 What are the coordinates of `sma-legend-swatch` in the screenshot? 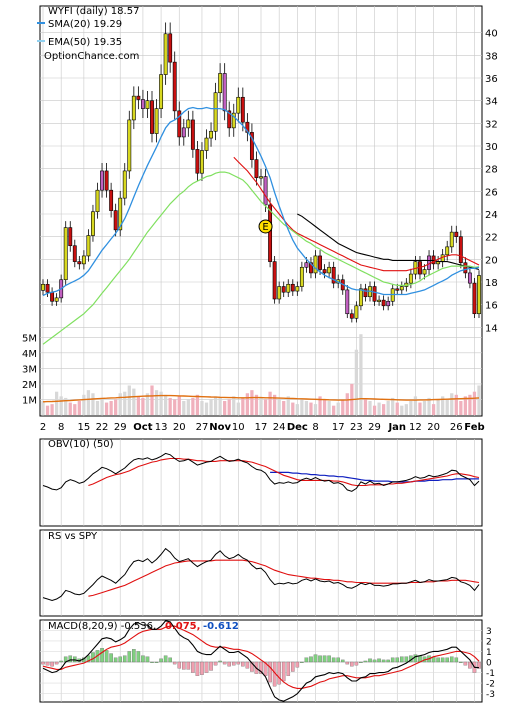 It's located at (41, 23).